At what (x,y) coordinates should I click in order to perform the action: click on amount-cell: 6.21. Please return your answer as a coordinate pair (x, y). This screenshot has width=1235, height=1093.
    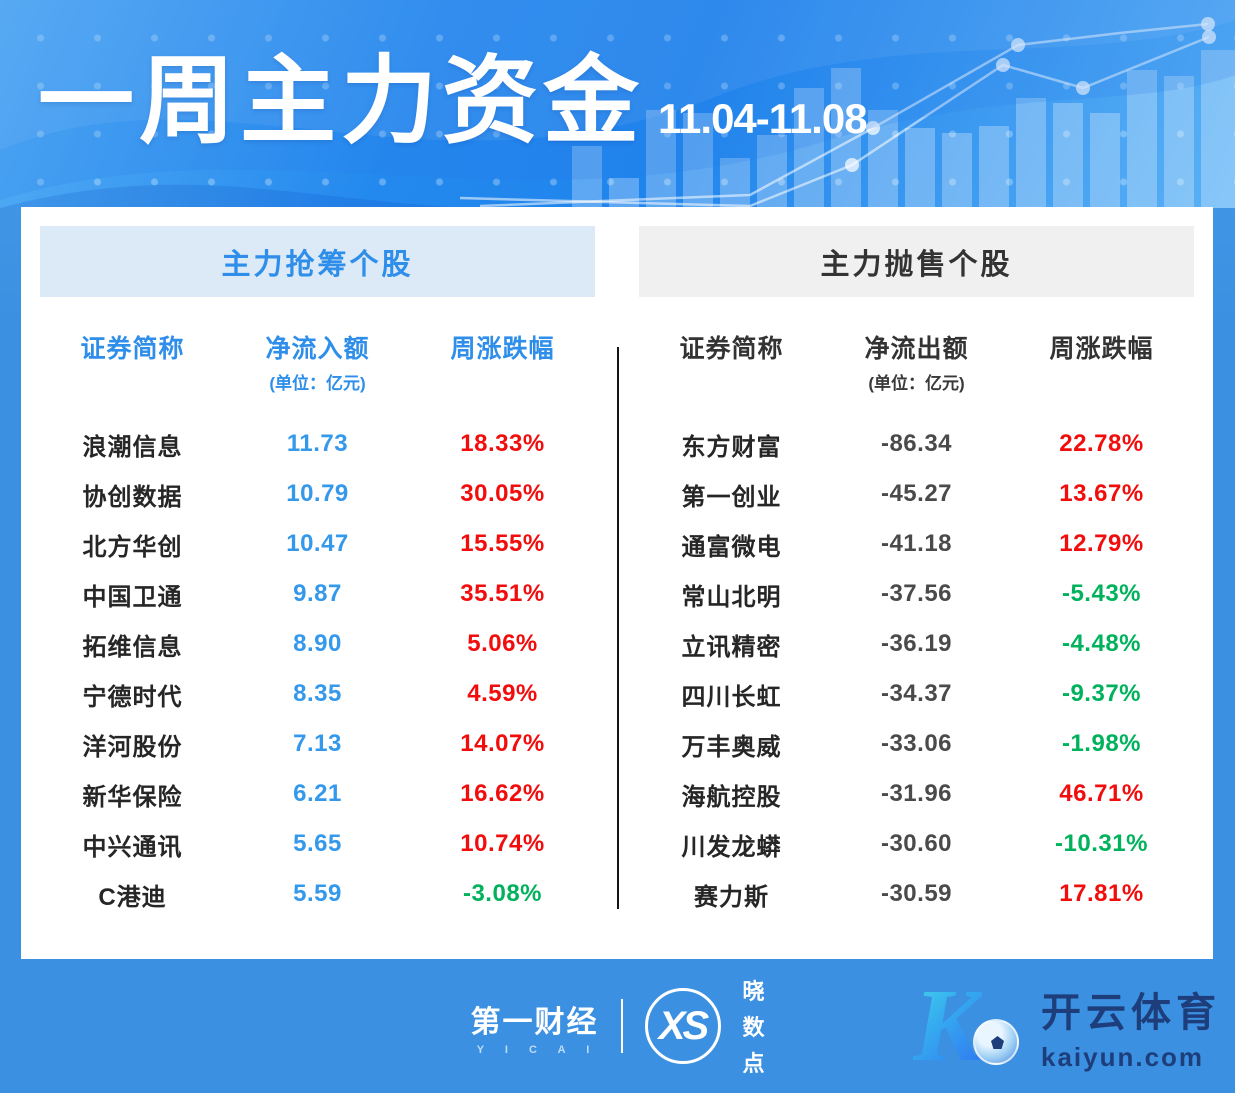
    Looking at the image, I should click on (317, 793).